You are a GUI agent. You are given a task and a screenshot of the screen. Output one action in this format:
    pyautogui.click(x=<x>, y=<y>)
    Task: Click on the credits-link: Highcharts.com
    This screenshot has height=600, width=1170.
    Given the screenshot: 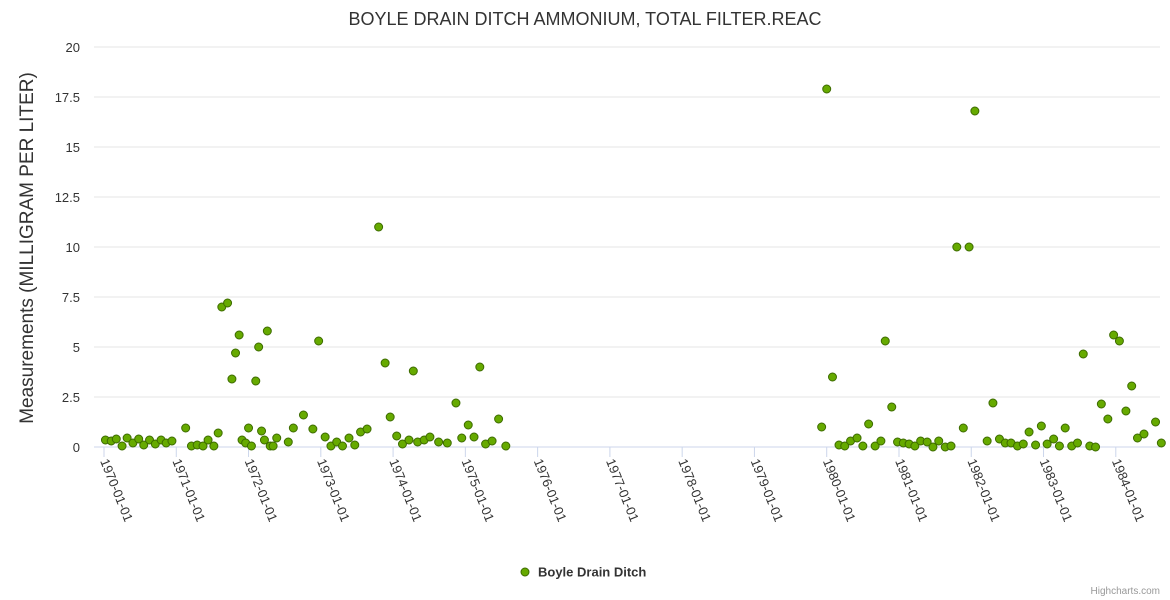 What is the action you would take?
    pyautogui.click(x=1125, y=591)
    